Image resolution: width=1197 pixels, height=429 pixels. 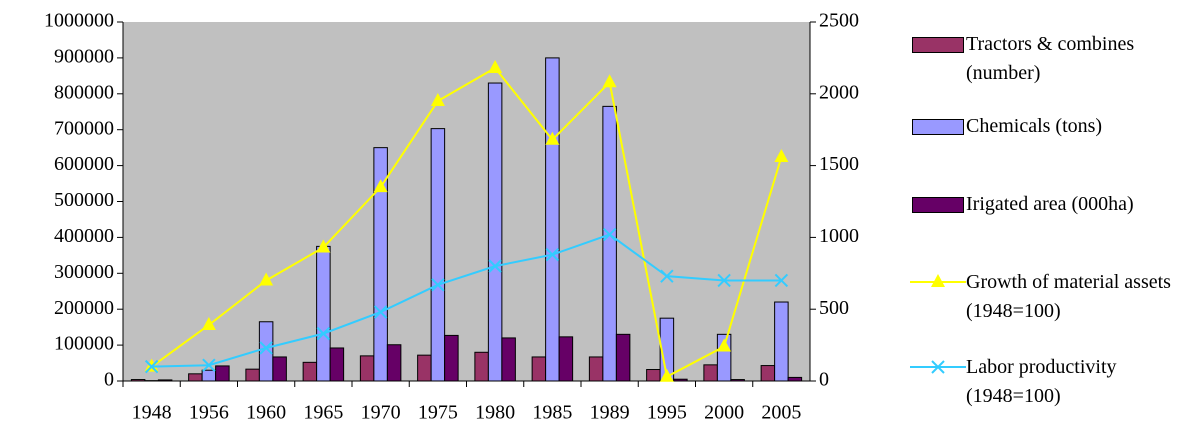 I want to click on x-tick-label: 1980, so click(x=495, y=413).